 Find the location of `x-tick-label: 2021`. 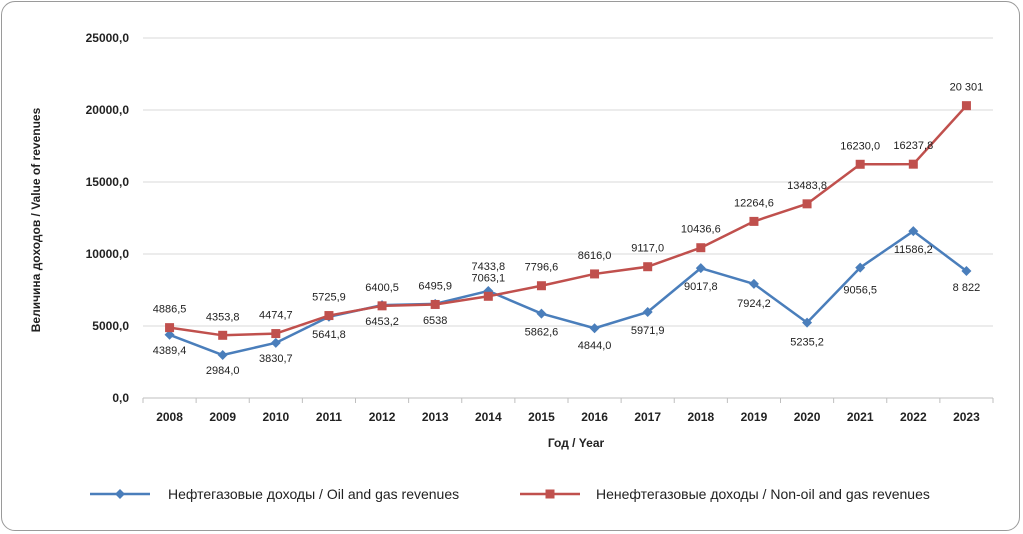

x-tick-label: 2021 is located at coordinates (860, 417).